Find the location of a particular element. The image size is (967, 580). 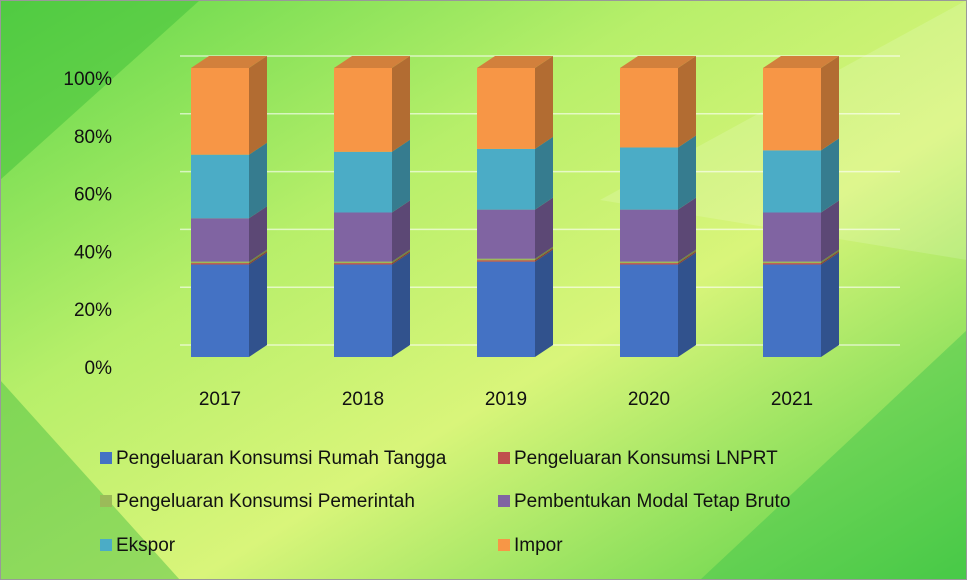

legend-label: Impor is located at coordinates (538, 545).